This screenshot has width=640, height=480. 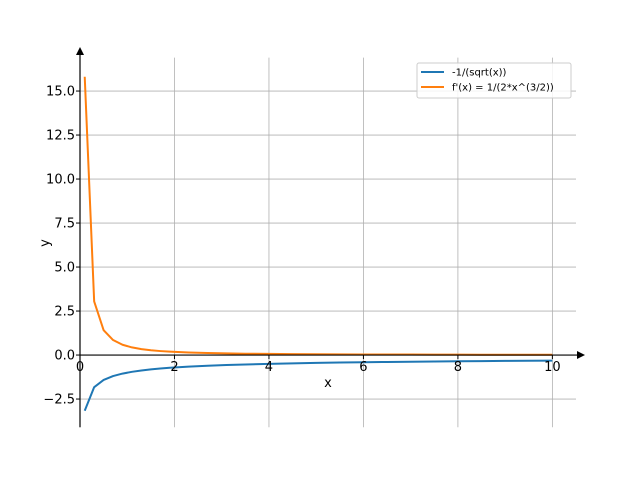 What do you see at coordinates (458, 367) in the screenshot?
I see `x-tick-label-4: 8` at bounding box center [458, 367].